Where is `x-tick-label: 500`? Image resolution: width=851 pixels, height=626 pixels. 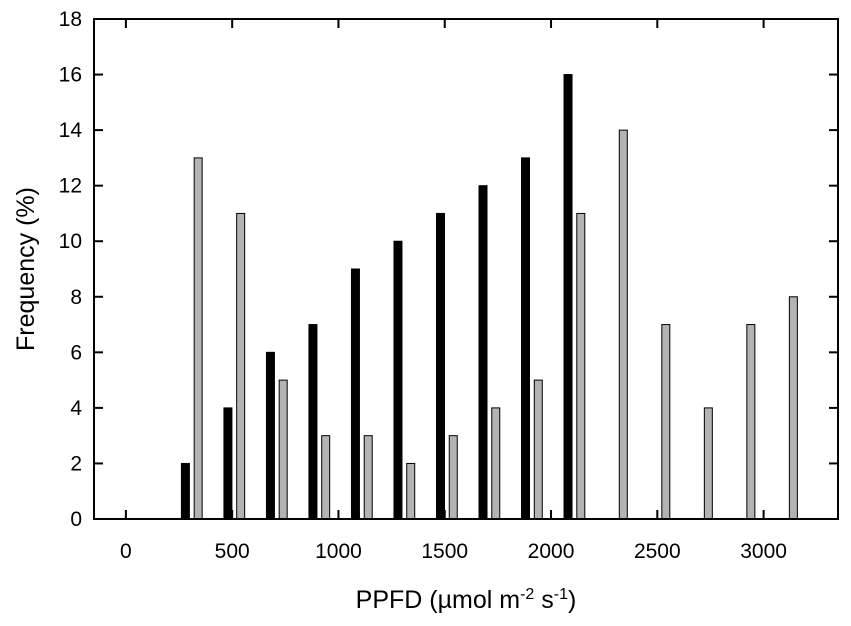 x-tick-label: 500 is located at coordinates (232, 551).